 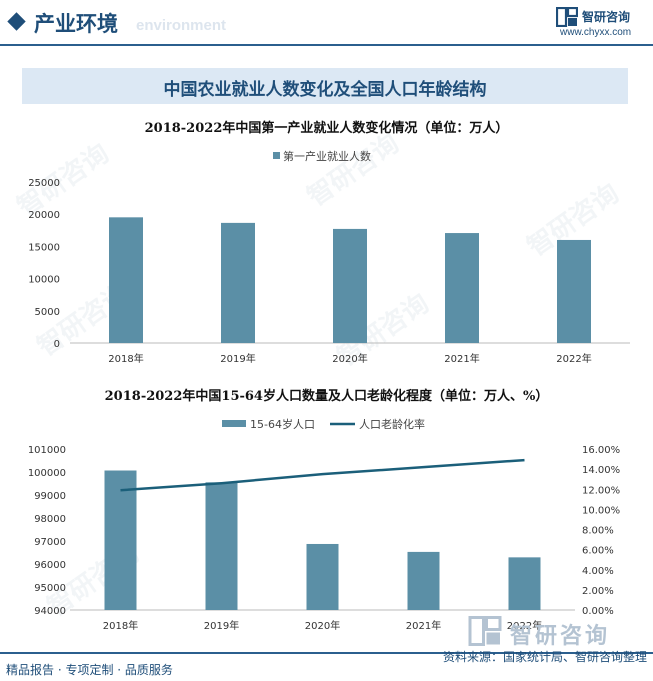 I want to click on legend-swatch, so click(x=276, y=155).